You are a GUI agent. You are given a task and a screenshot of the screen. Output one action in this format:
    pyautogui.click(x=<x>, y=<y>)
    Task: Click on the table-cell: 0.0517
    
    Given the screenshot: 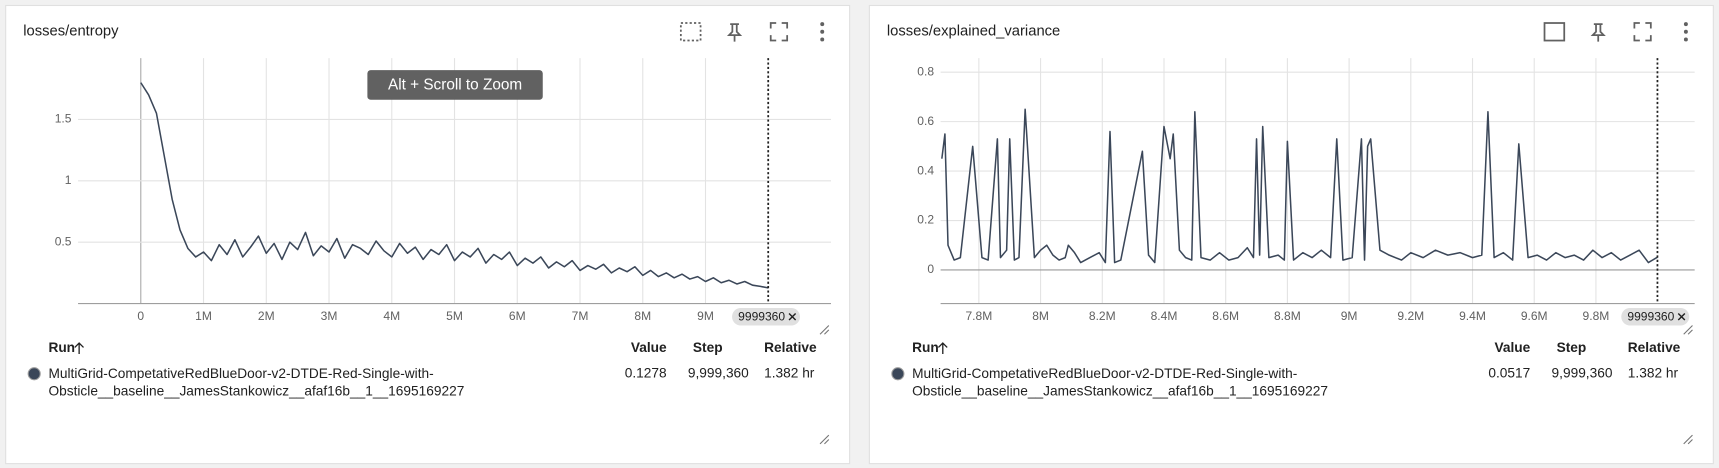 What is the action you would take?
    pyautogui.click(x=1509, y=372)
    